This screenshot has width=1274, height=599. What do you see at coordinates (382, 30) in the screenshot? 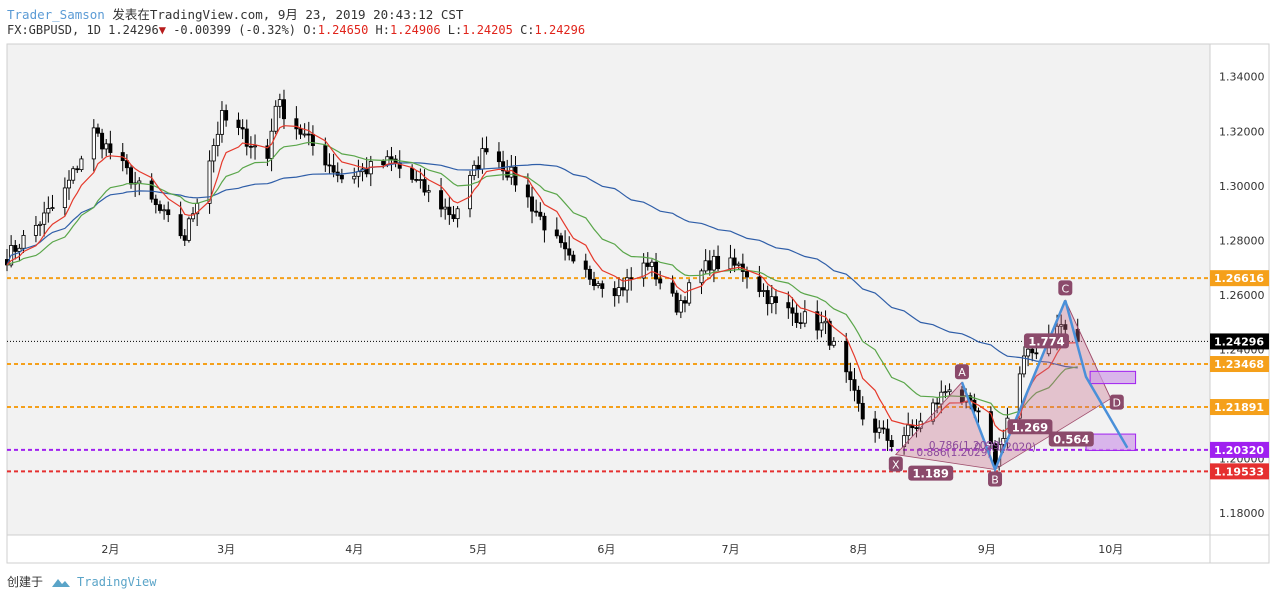
I see `high-label: H:` at bounding box center [382, 30].